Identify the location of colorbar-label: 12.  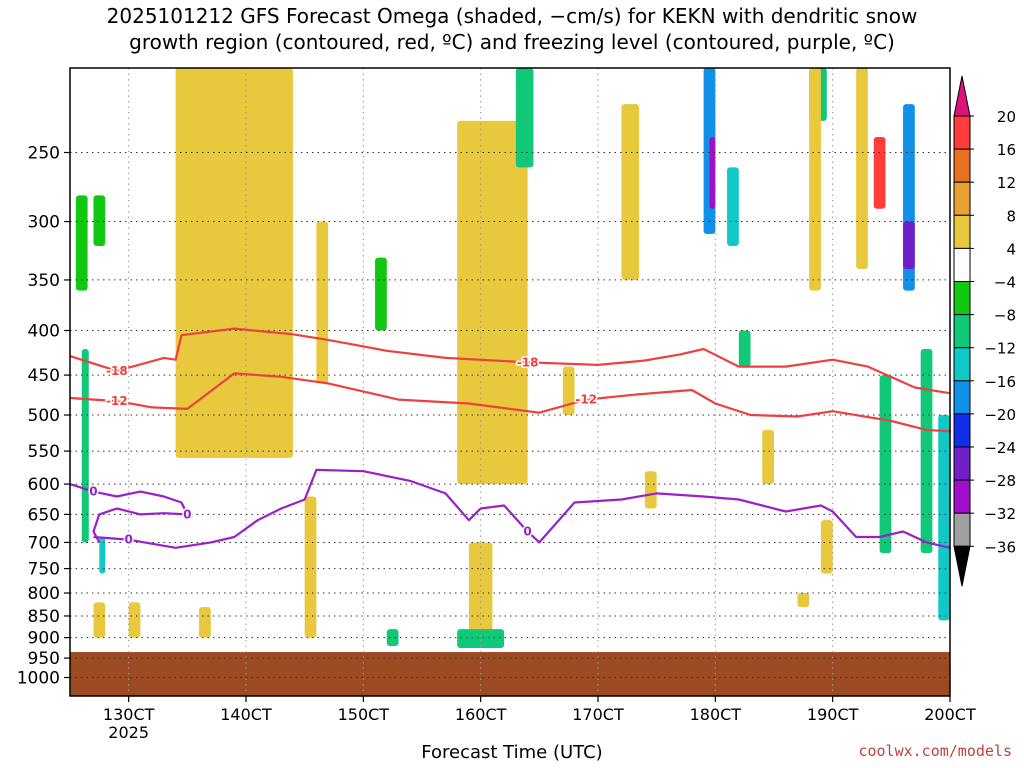
(1006, 183).